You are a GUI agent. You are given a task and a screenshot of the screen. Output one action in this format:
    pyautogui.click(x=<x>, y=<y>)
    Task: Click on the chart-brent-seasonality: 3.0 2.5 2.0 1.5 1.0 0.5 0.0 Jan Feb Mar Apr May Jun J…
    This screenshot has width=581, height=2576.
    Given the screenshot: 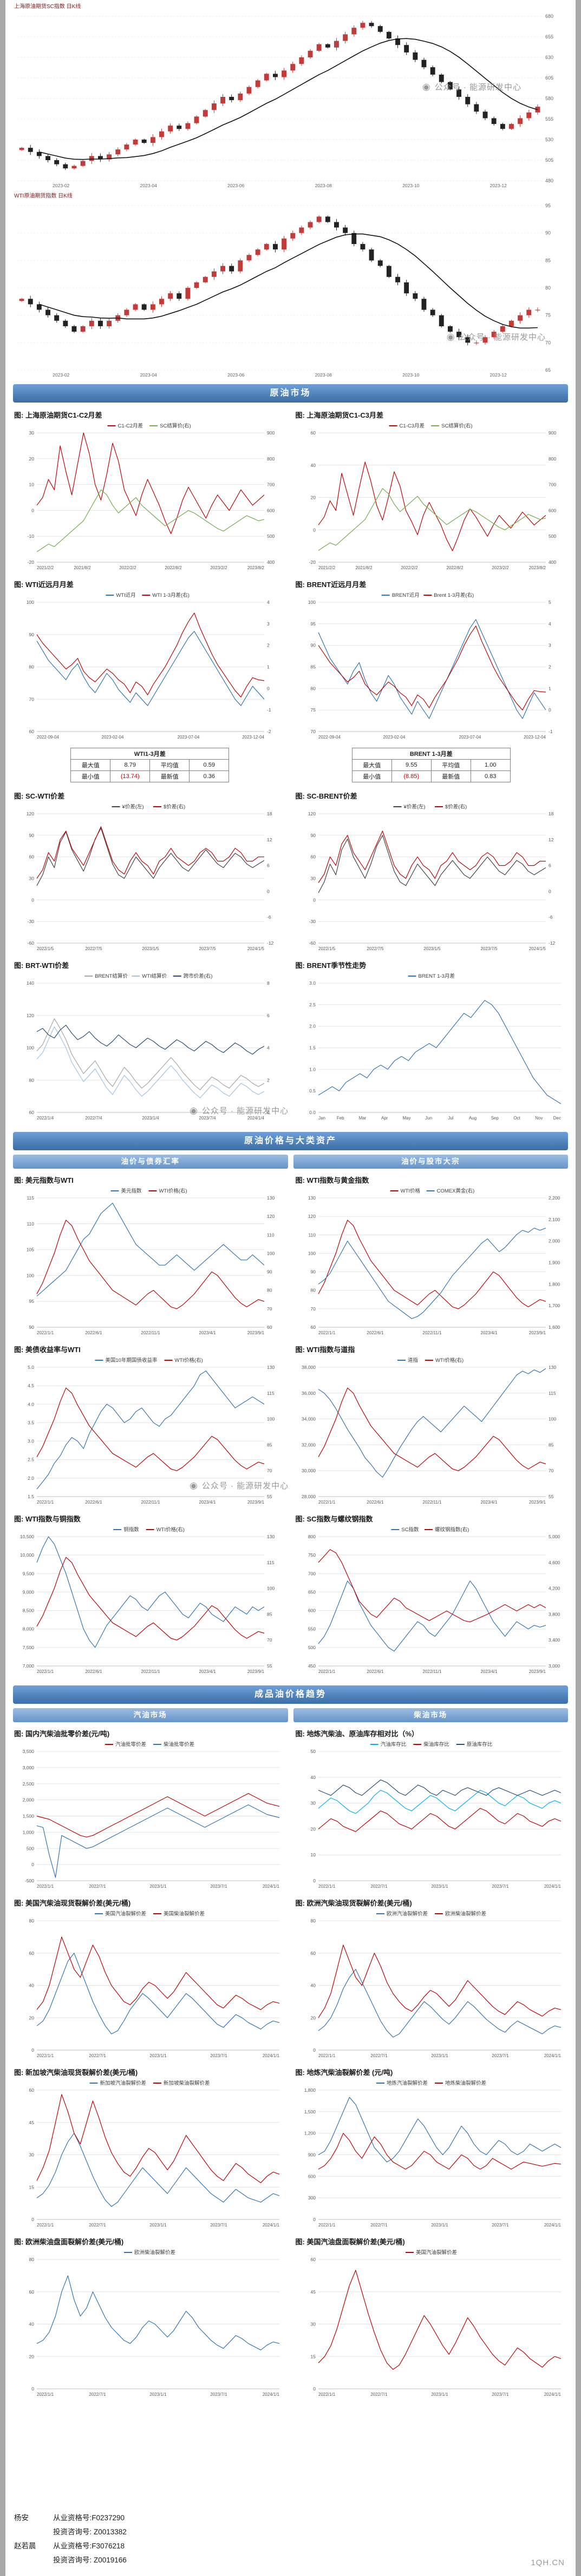 What is the action you would take?
    pyautogui.click(x=432, y=1046)
    